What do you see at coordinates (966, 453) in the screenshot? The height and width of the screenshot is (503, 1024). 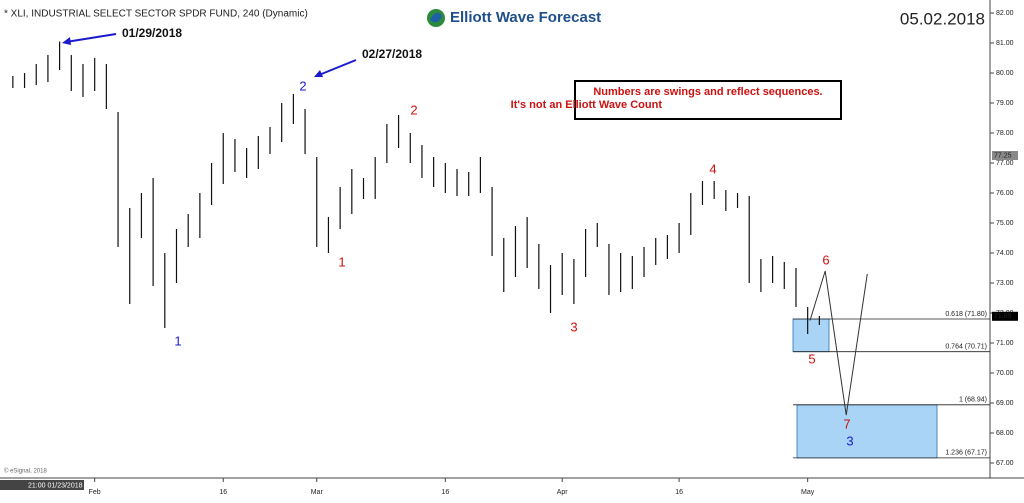 I see `fib-label: 1.236 (67.17)` at bounding box center [966, 453].